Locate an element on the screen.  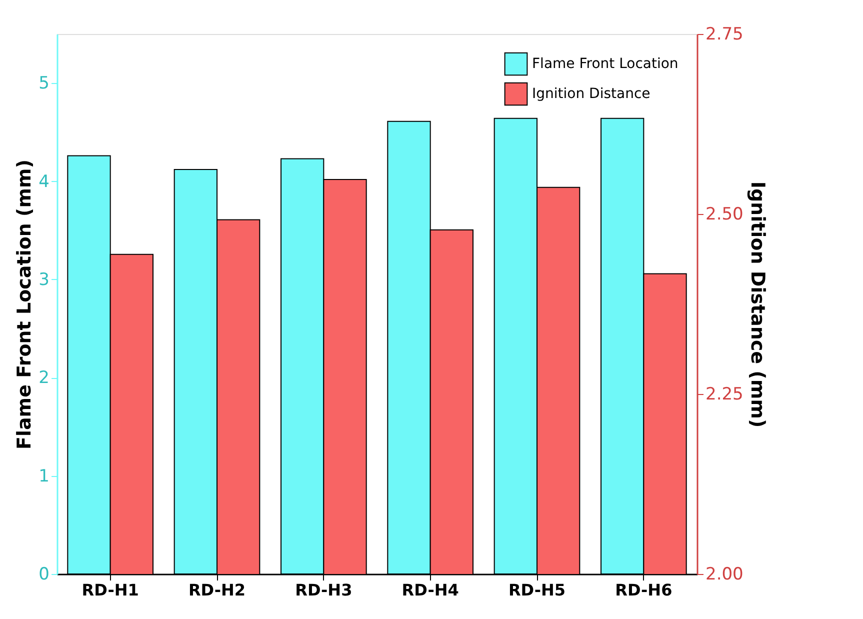
y-tick-label: 2 is located at coordinates (44, 378).